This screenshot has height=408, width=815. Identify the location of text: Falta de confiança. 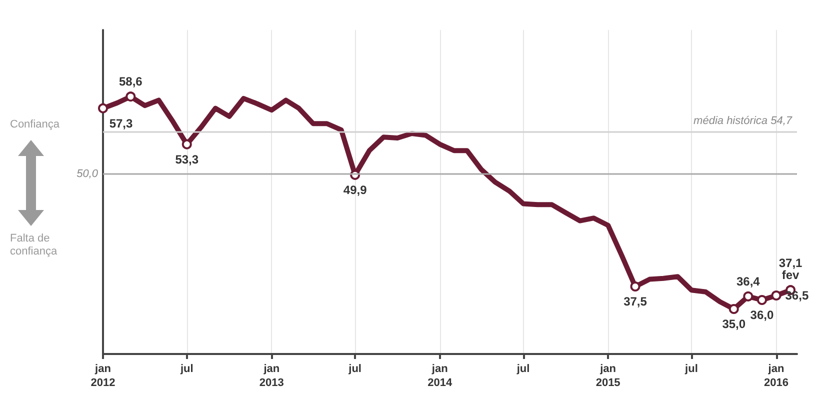
(34, 245).